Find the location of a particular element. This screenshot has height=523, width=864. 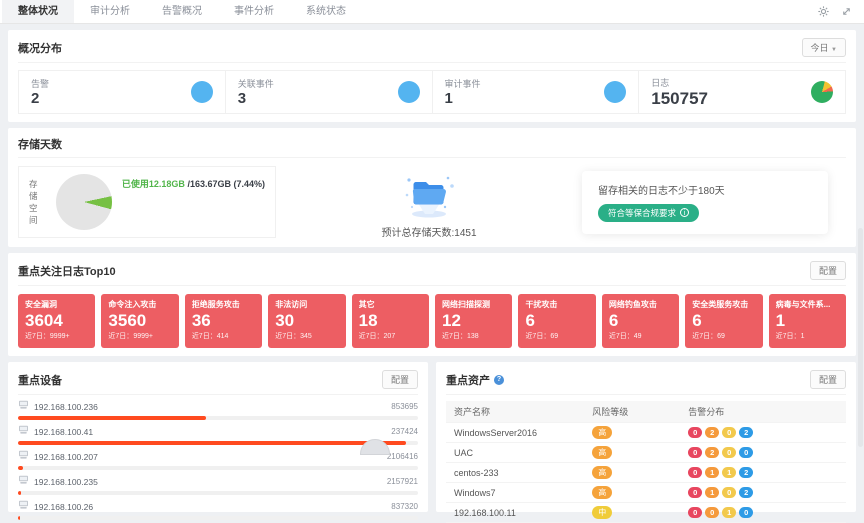

correlated-circle-icon is located at coordinates (408, 92).